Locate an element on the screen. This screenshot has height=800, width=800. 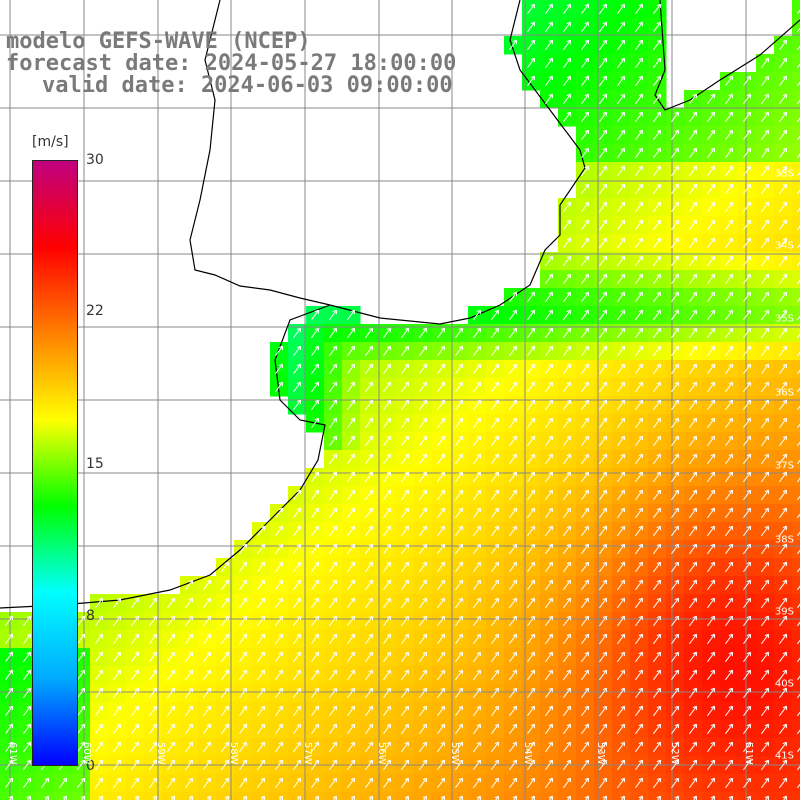
forecast-date: forecast date: 2024-05-27 18:00:00 is located at coordinates (231, 63).